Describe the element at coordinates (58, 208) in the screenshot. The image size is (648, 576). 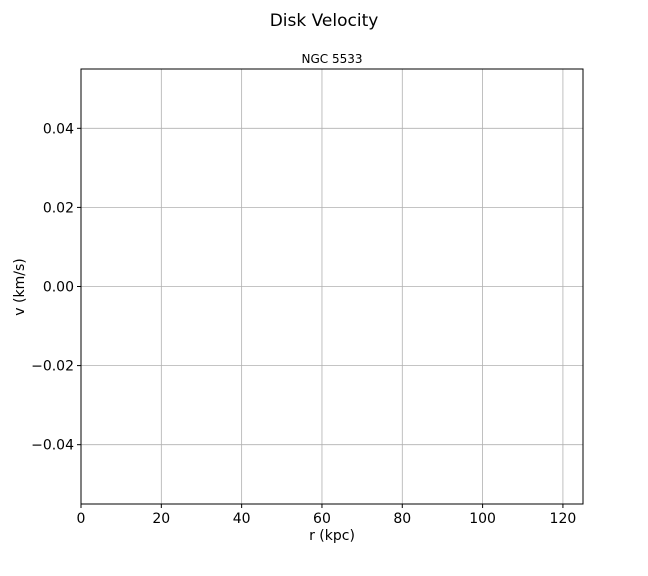
I see `y-tick-label: 0.02` at that location.